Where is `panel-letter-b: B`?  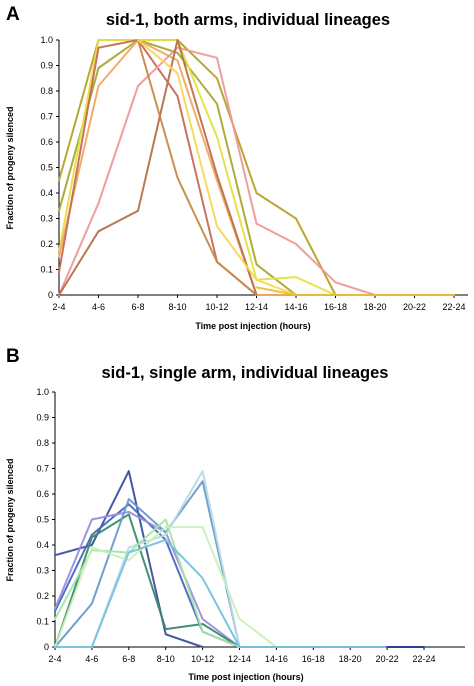 panel-letter-b: B is located at coordinates (13, 356).